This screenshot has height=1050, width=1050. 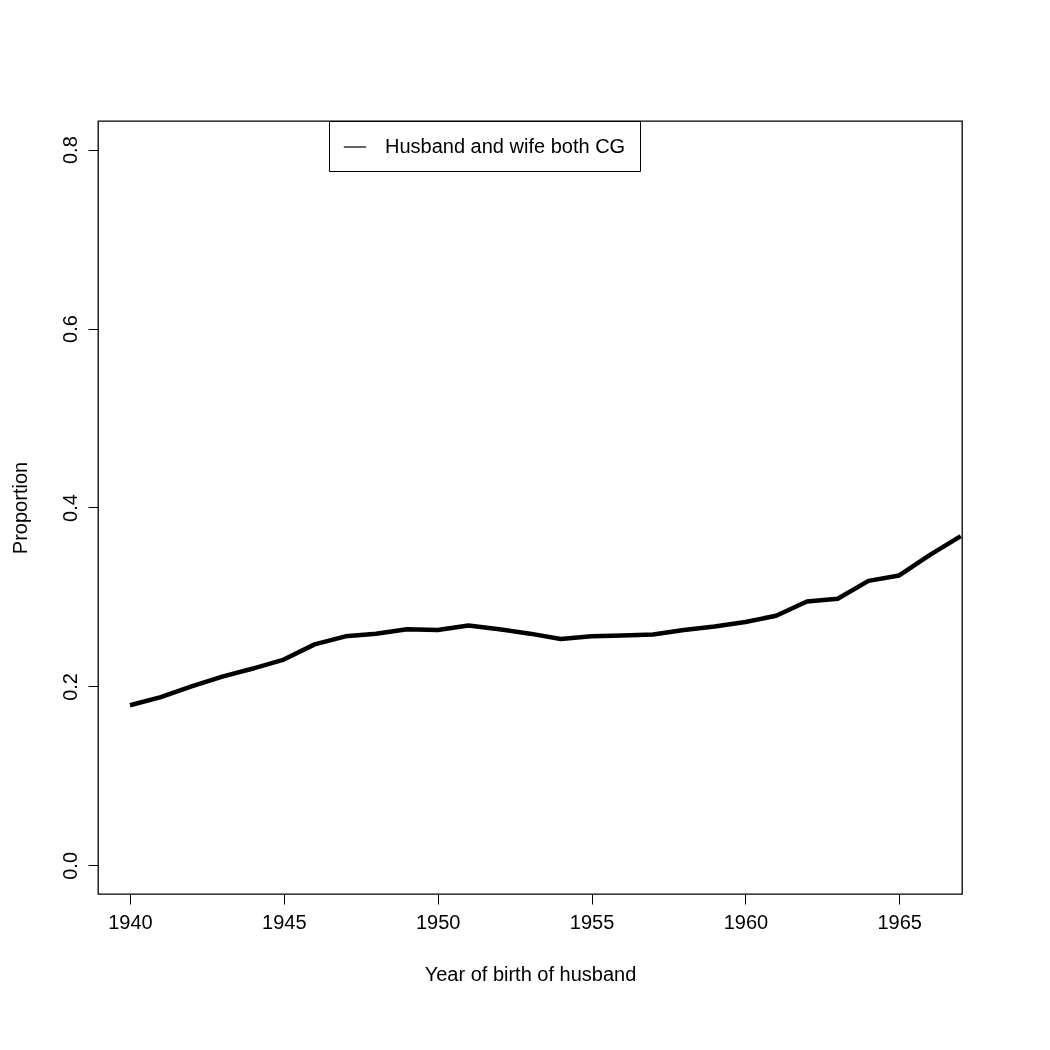 I want to click on legend-label: Husband and wife both CG, so click(x=505, y=146).